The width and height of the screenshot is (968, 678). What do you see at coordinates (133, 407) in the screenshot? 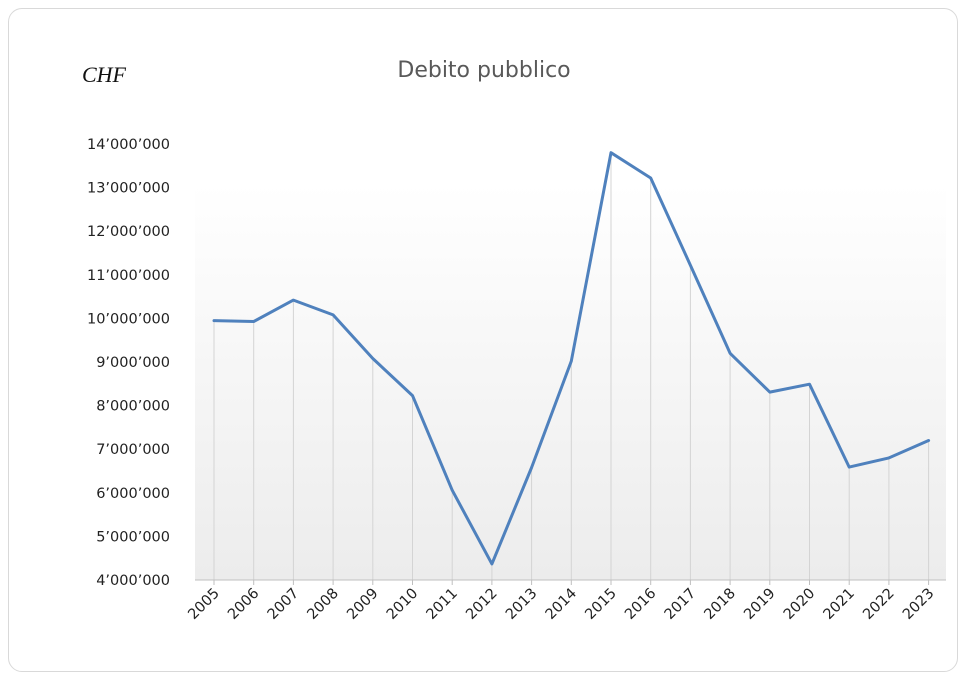
I see `y-tick-label: 8’000’000` at bounding box center [133, 407].